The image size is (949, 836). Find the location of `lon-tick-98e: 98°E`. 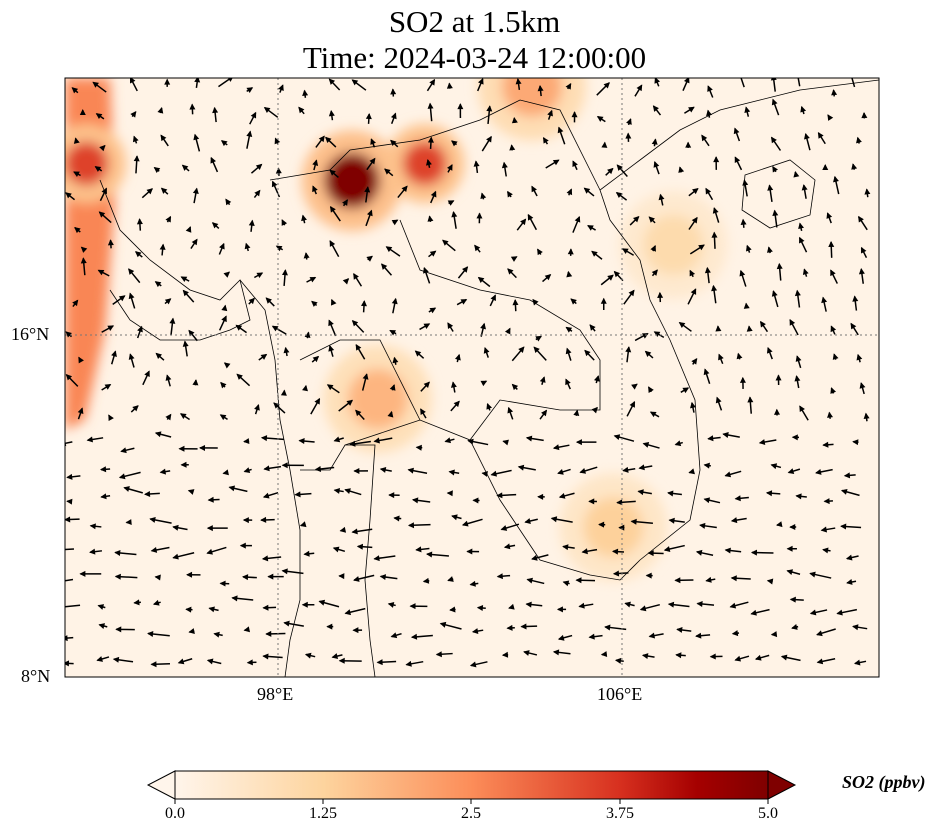

lon-tick-98e: 98°E is located at coordinates (275, 694).